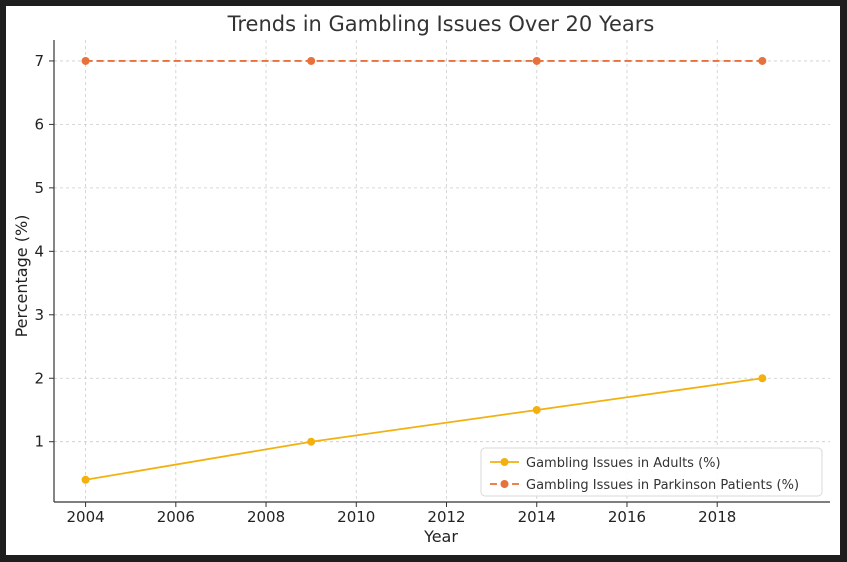 This screenshot has height=562, width=847. Describe the element at coordinates (176, 517) in the screenshot. I see `x-tick-label: 2006` at that location.